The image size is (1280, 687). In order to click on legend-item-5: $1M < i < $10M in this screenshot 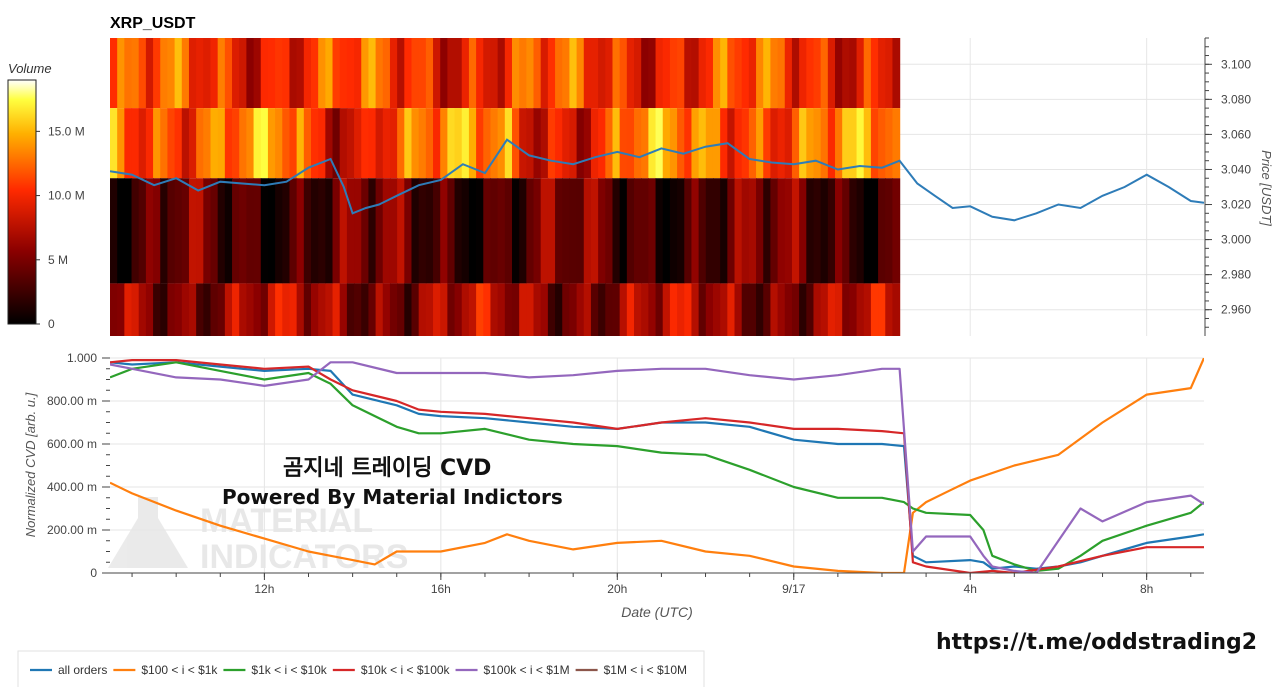, I will do `click(645, 670)`.